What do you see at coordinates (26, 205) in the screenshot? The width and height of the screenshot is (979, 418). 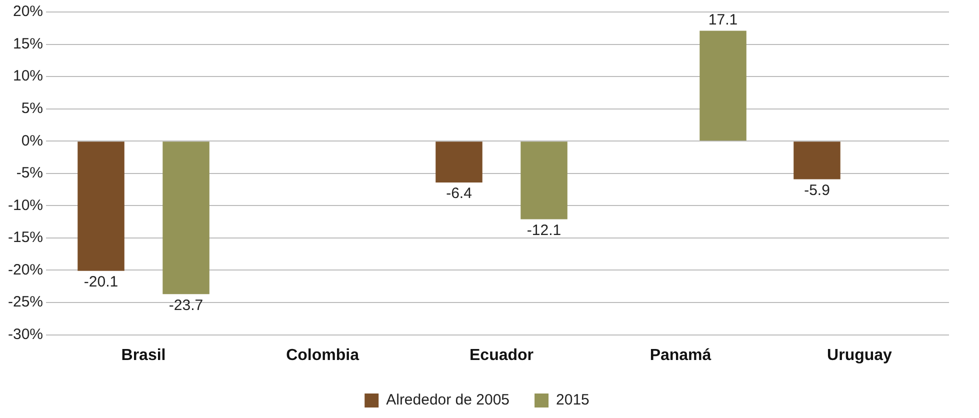 I see `y-tick-label: -10%` at bounding box center [26, 205].